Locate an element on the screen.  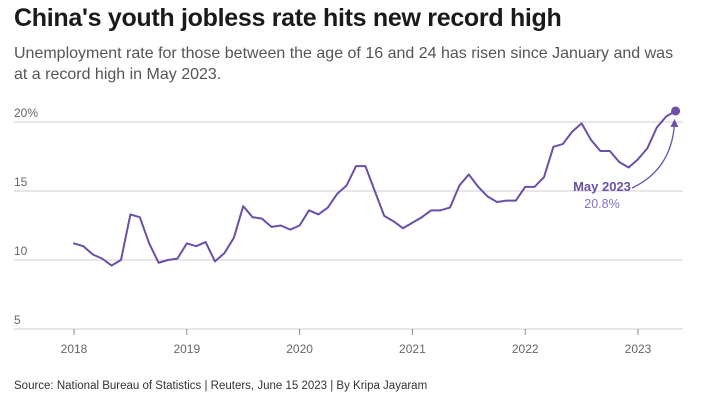
x-tick-label: 2021 is located at coordinates (412, 349).